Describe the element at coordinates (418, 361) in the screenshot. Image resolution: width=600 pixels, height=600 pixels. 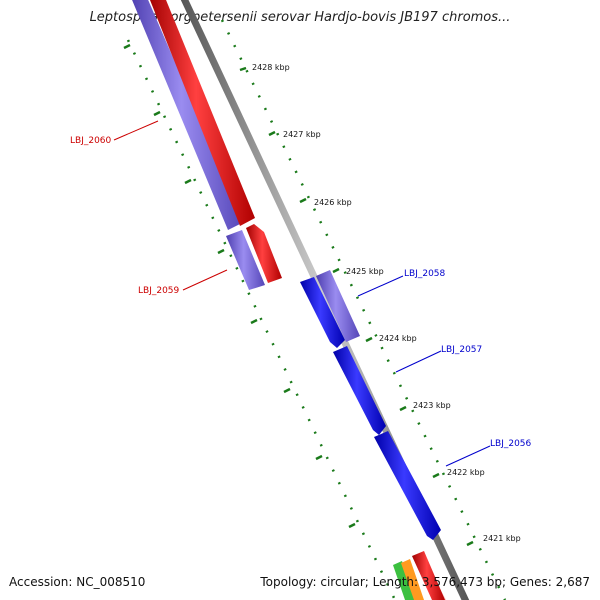
I see `gene-LBJ_2057-leader` at that location.